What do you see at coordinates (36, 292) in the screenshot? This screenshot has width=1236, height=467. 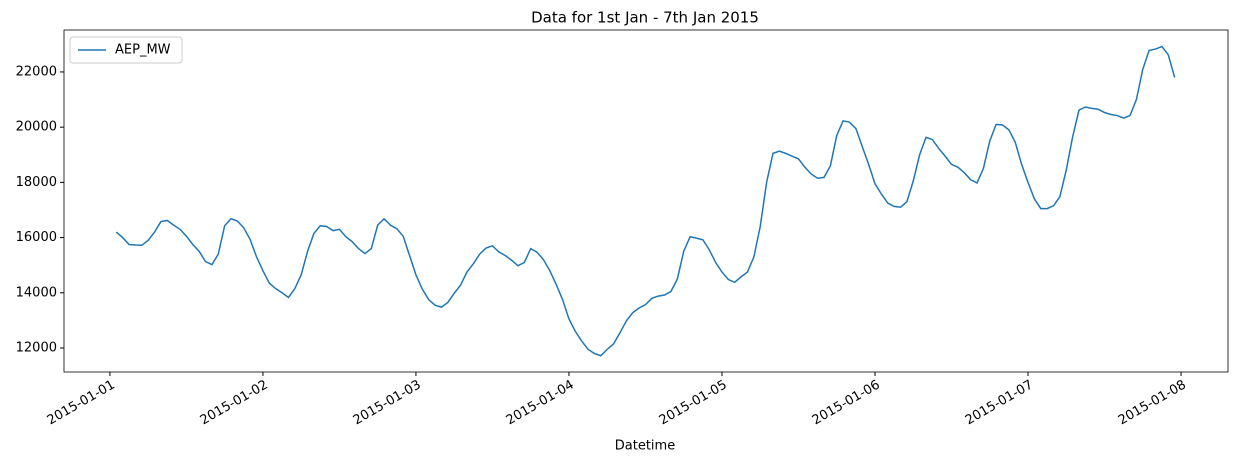 I see `y-tick-label: 14000` at bounding box center [36, 292].